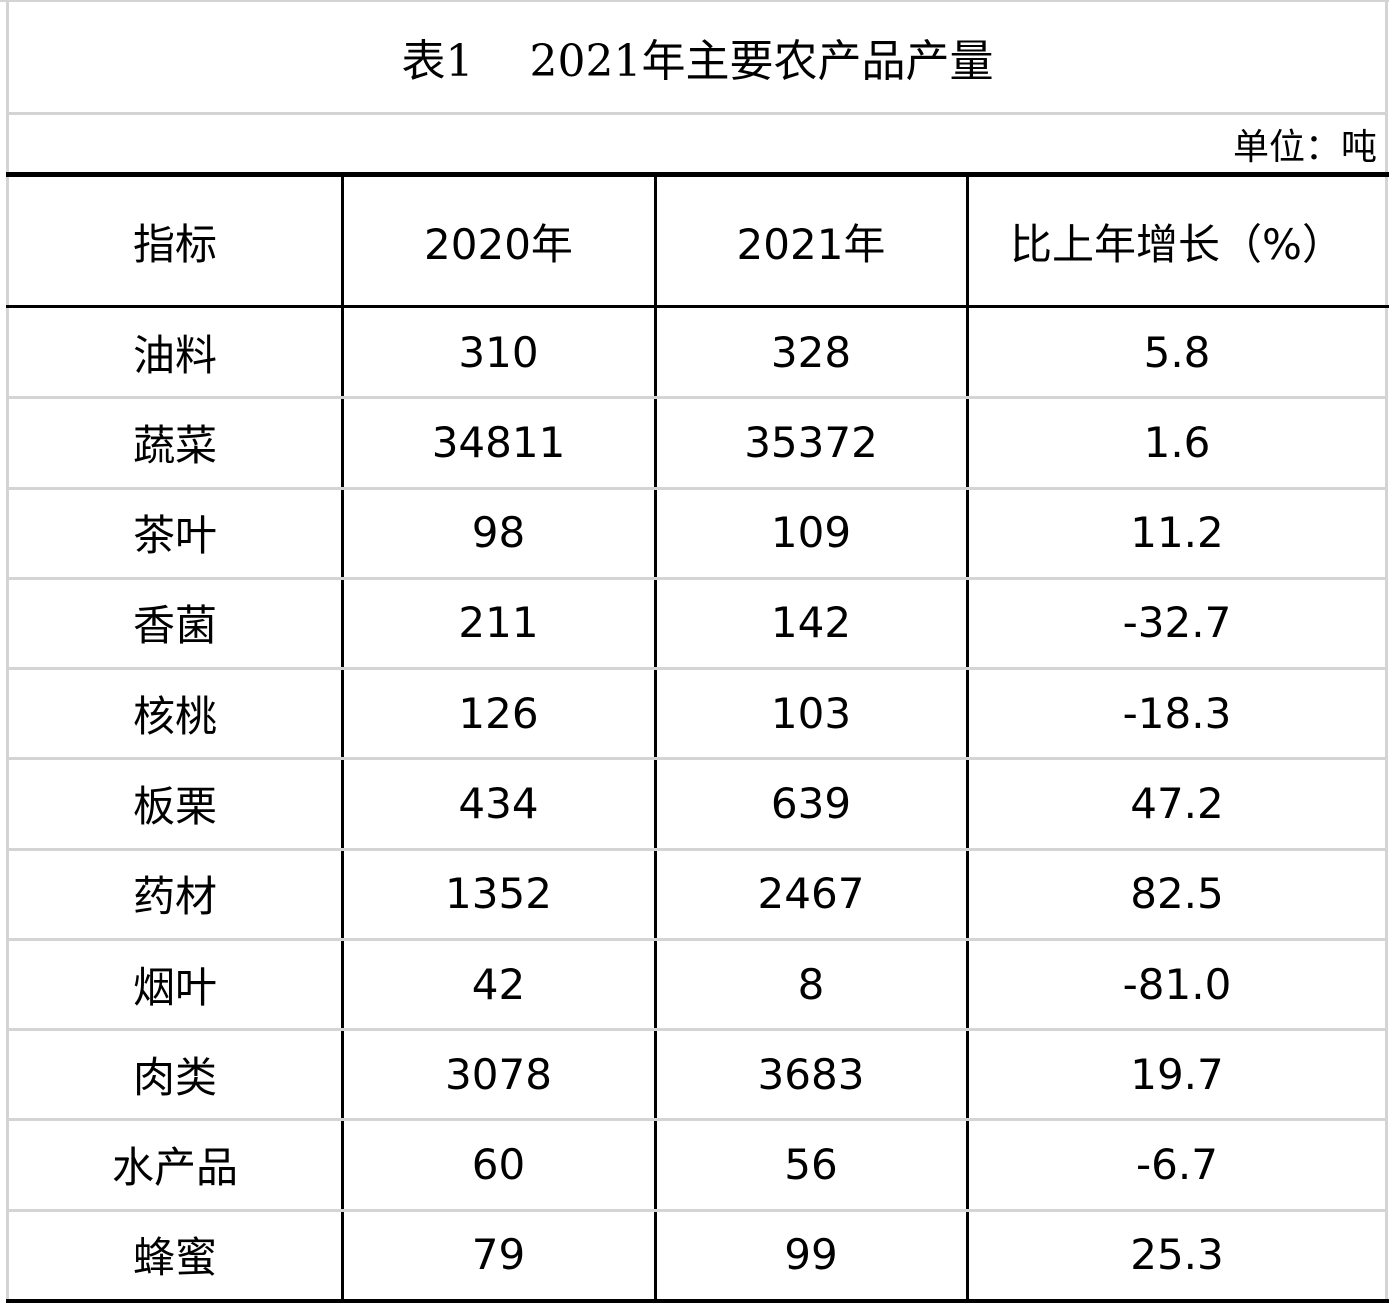 Image resolution: width=1389 pixels, height=1303 pixels. I want to click on data-cell: 60, so click(498, 1165).